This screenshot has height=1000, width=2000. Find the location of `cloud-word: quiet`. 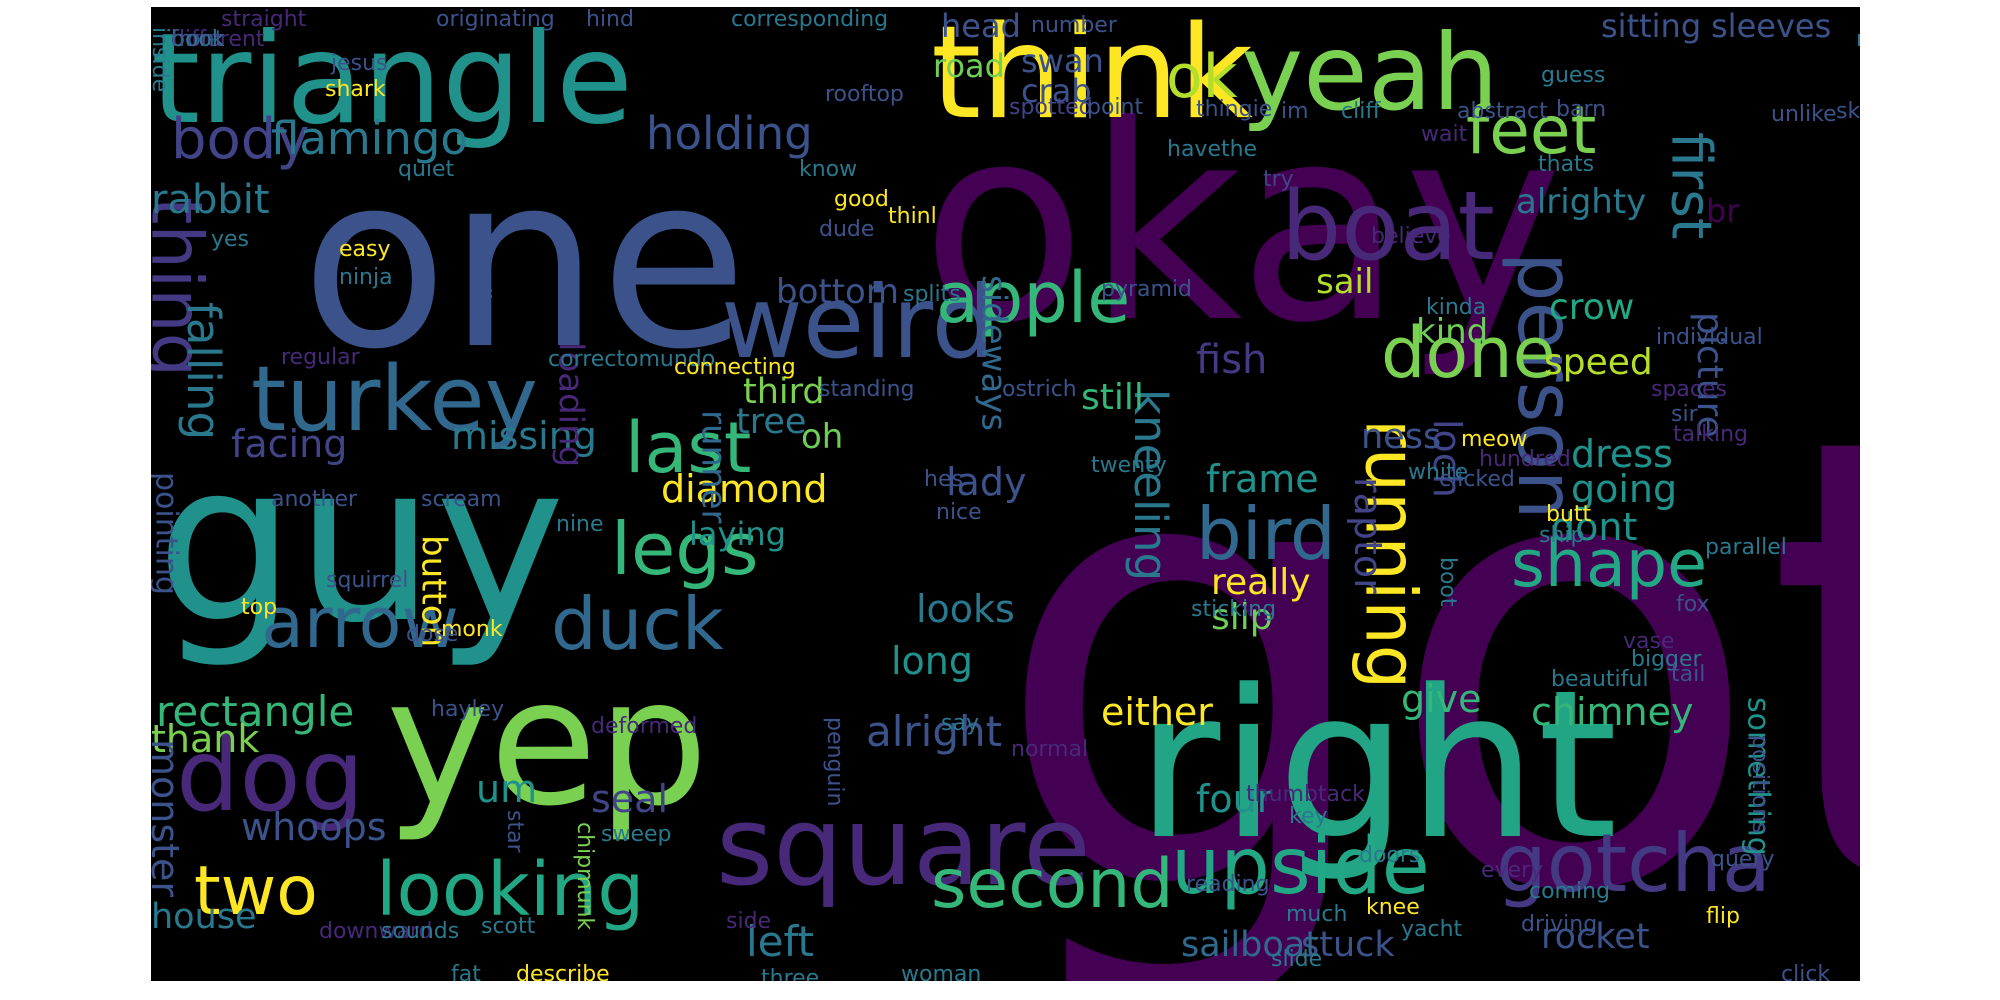

cloud-word: quiet is located at coordinates (426, 169).